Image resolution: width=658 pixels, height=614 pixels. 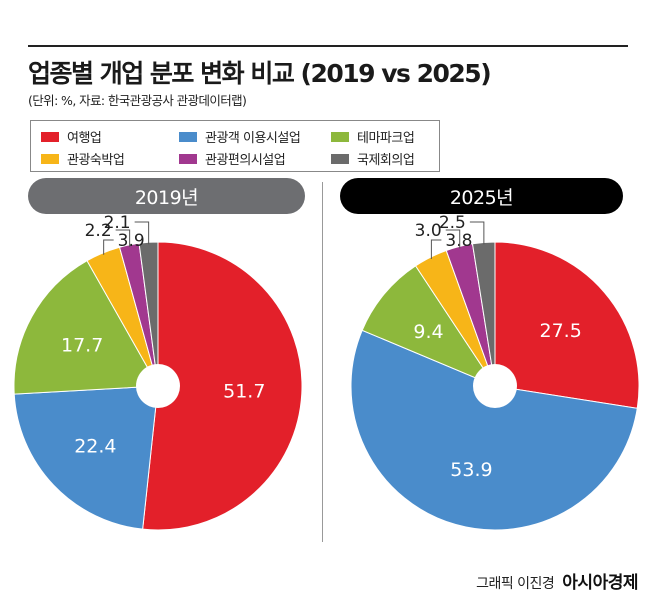 What do you see at coordinates (253, 138) in the screenshot?
I see `legend-label: 관광객 이용시설업` at bounding box center [253, 138].